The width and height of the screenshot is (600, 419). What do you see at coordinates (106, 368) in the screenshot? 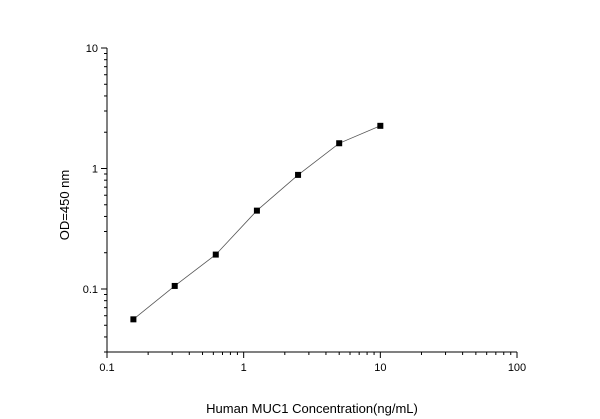
I see `x-tick-label: 0.1` at bounding box center [106, 368].